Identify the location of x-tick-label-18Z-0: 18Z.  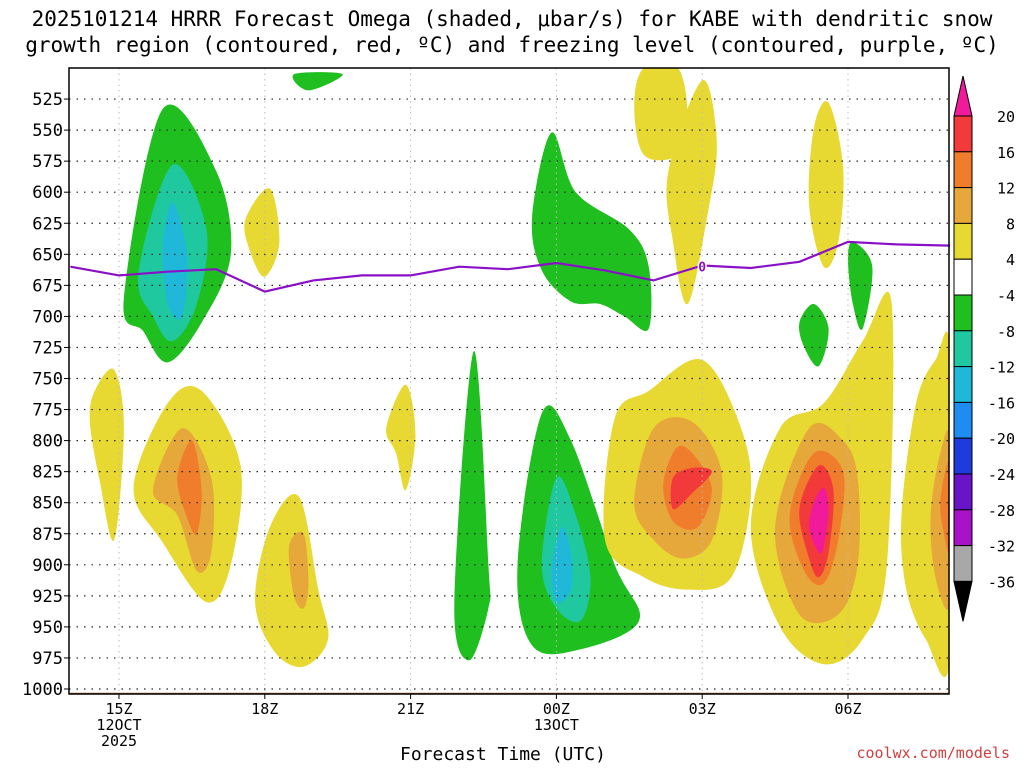
(264, 709).